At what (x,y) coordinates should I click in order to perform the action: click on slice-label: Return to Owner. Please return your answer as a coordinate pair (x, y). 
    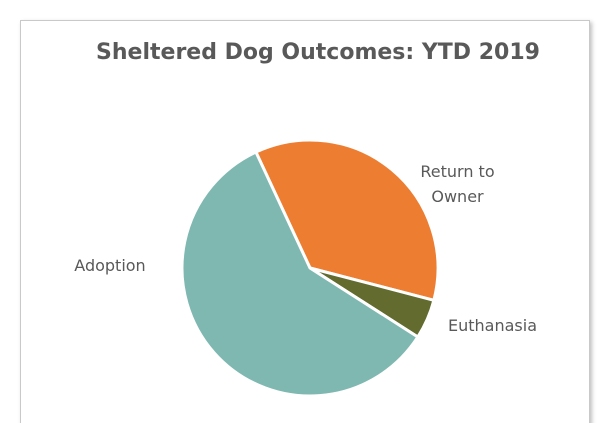
    Looking at the image, I should click on (457, 184).